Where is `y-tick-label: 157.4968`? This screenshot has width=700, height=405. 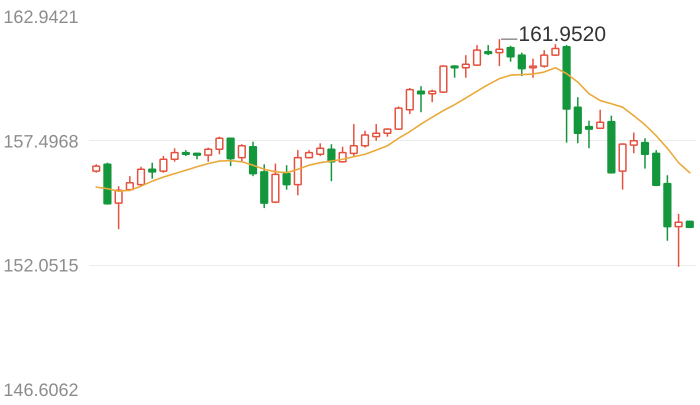 y-tick-label: 157.4968 is located at coordinates (40, 141).